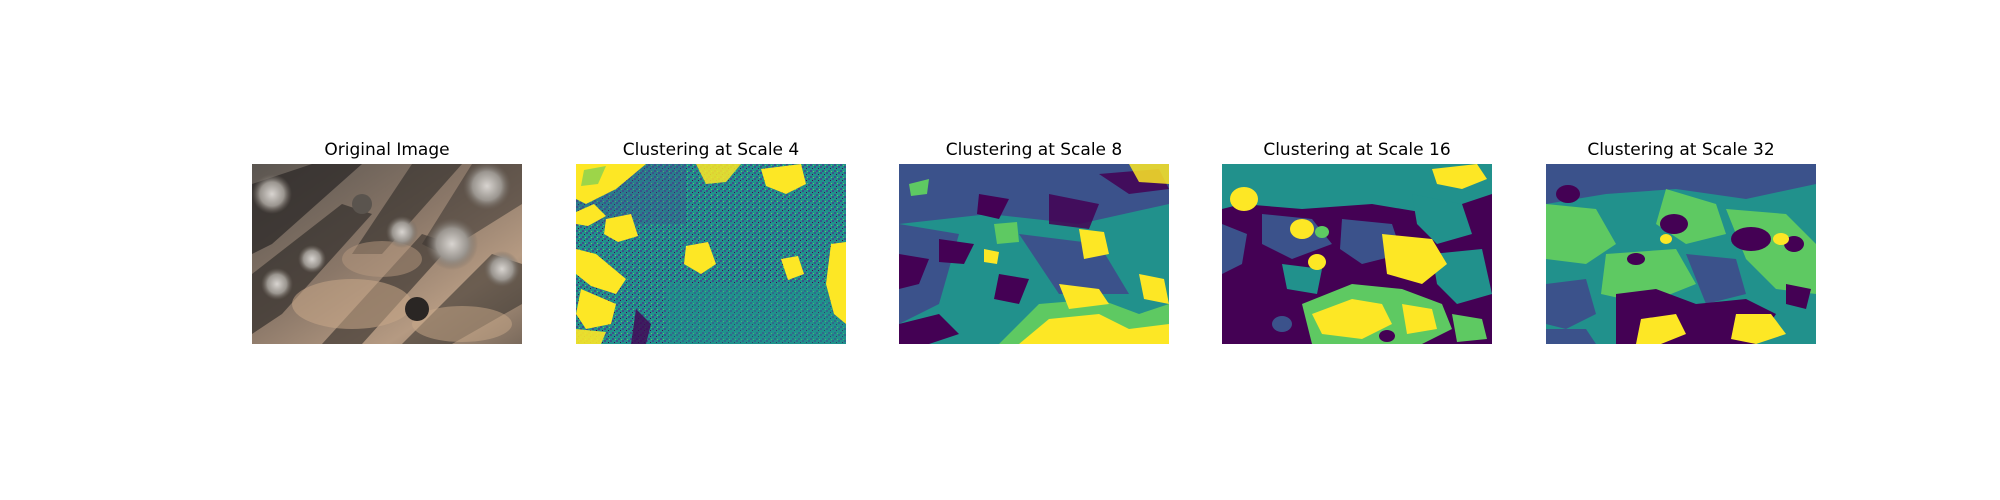 This screenshot has width=2000, height=500. I want to click on panel-title-original: Original Image, so click(387, 150).